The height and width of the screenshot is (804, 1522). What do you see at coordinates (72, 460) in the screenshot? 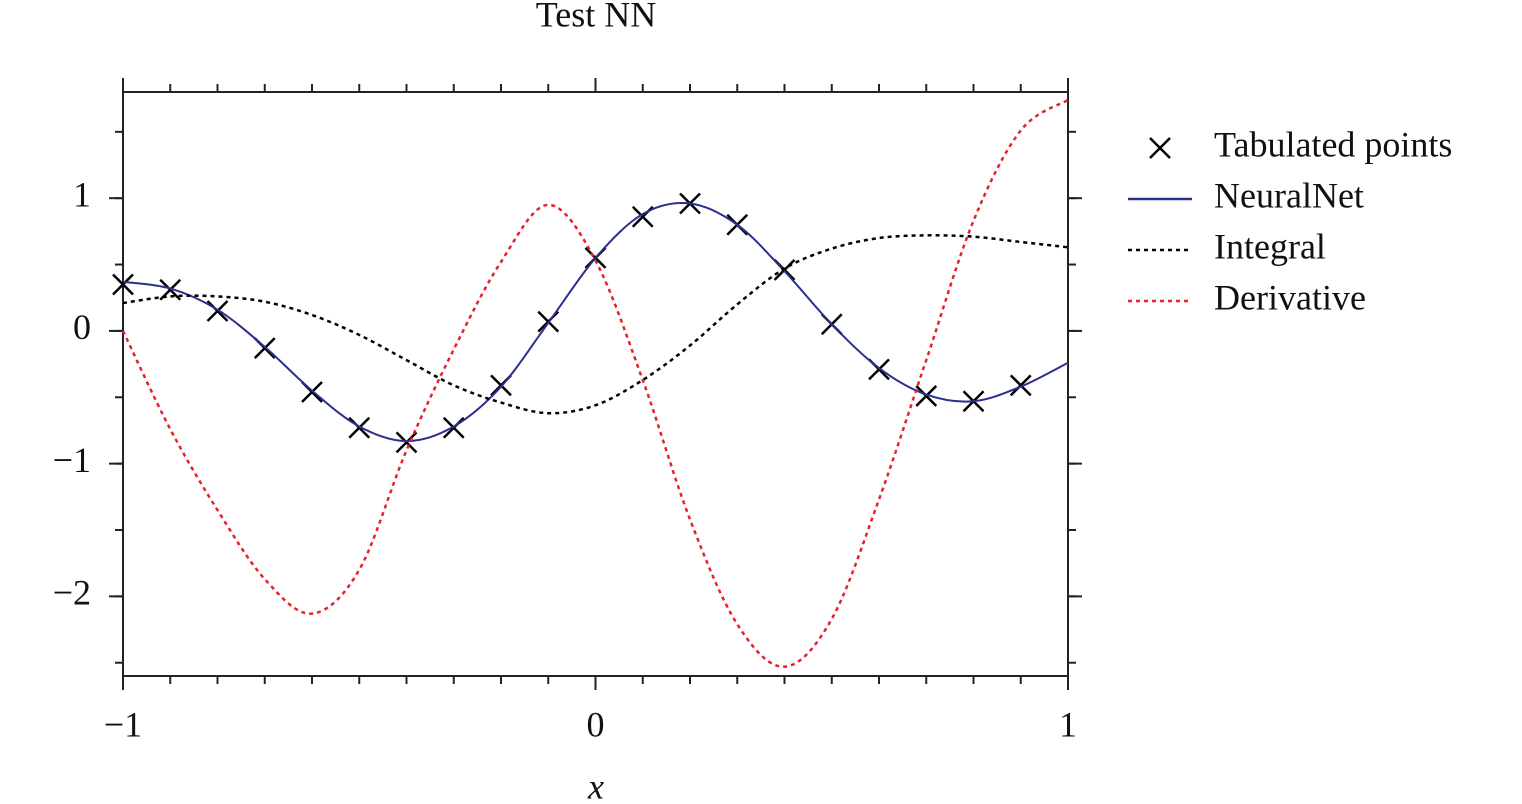
I see `y-tick-label: −1` at bounding box center [72, 460].